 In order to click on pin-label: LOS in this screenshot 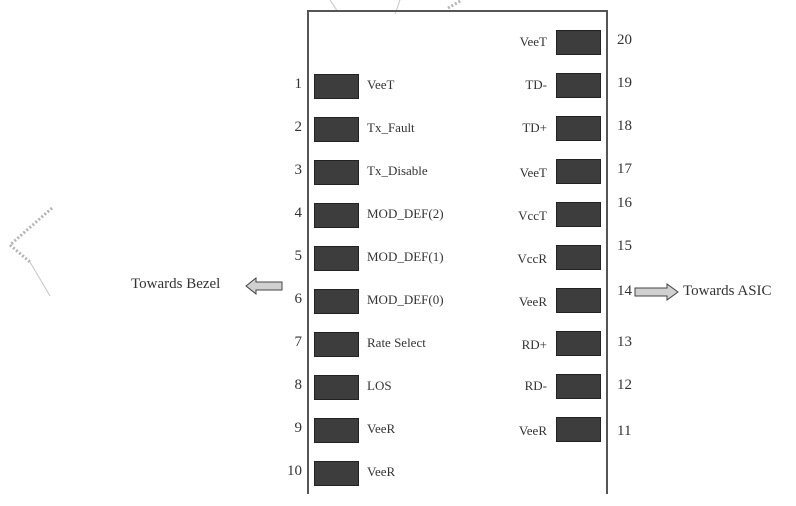, I will do `click(379, 385)`.